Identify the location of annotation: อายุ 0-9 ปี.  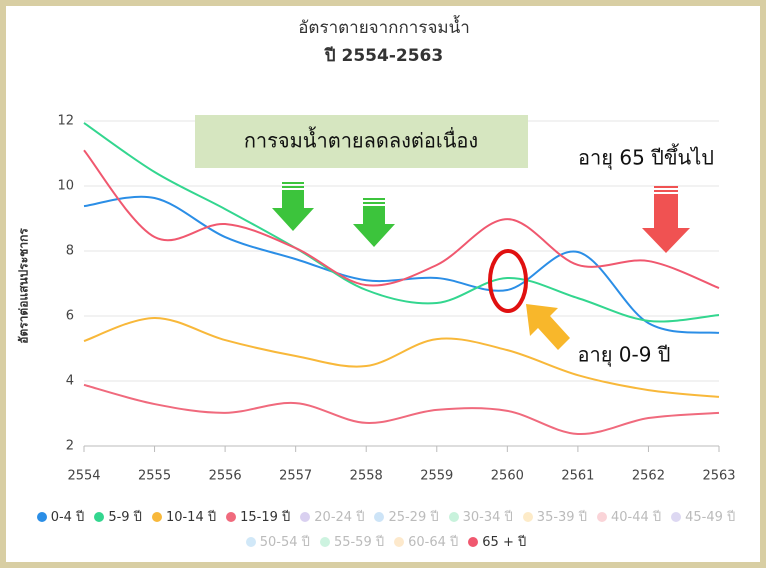
(623, 355).